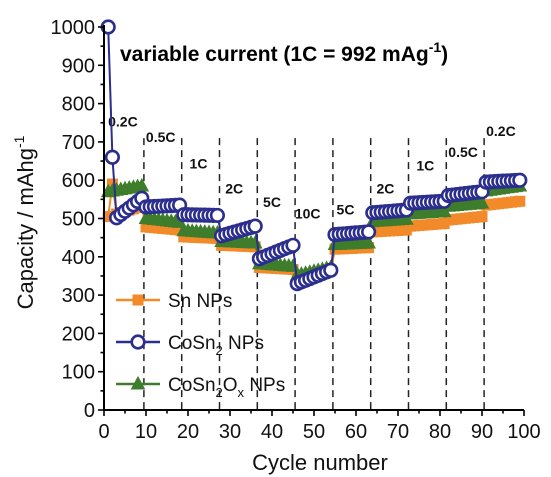 The image size is (551, 477). I want to click on rate-label-5: 10C, so click(308, 214).